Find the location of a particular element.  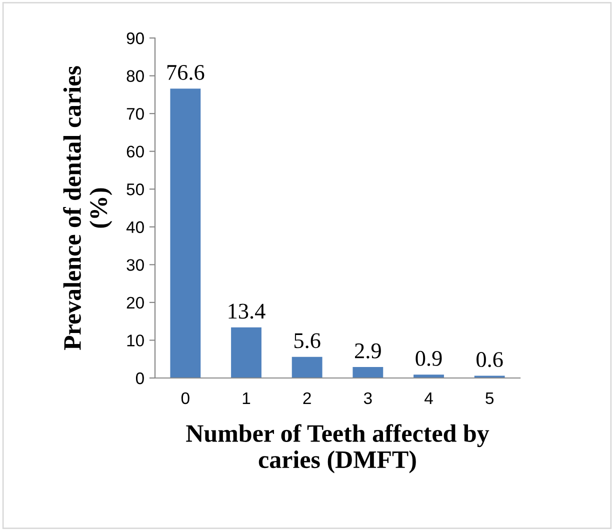

data-label: 13.4 is located at coordinates (247, 311).